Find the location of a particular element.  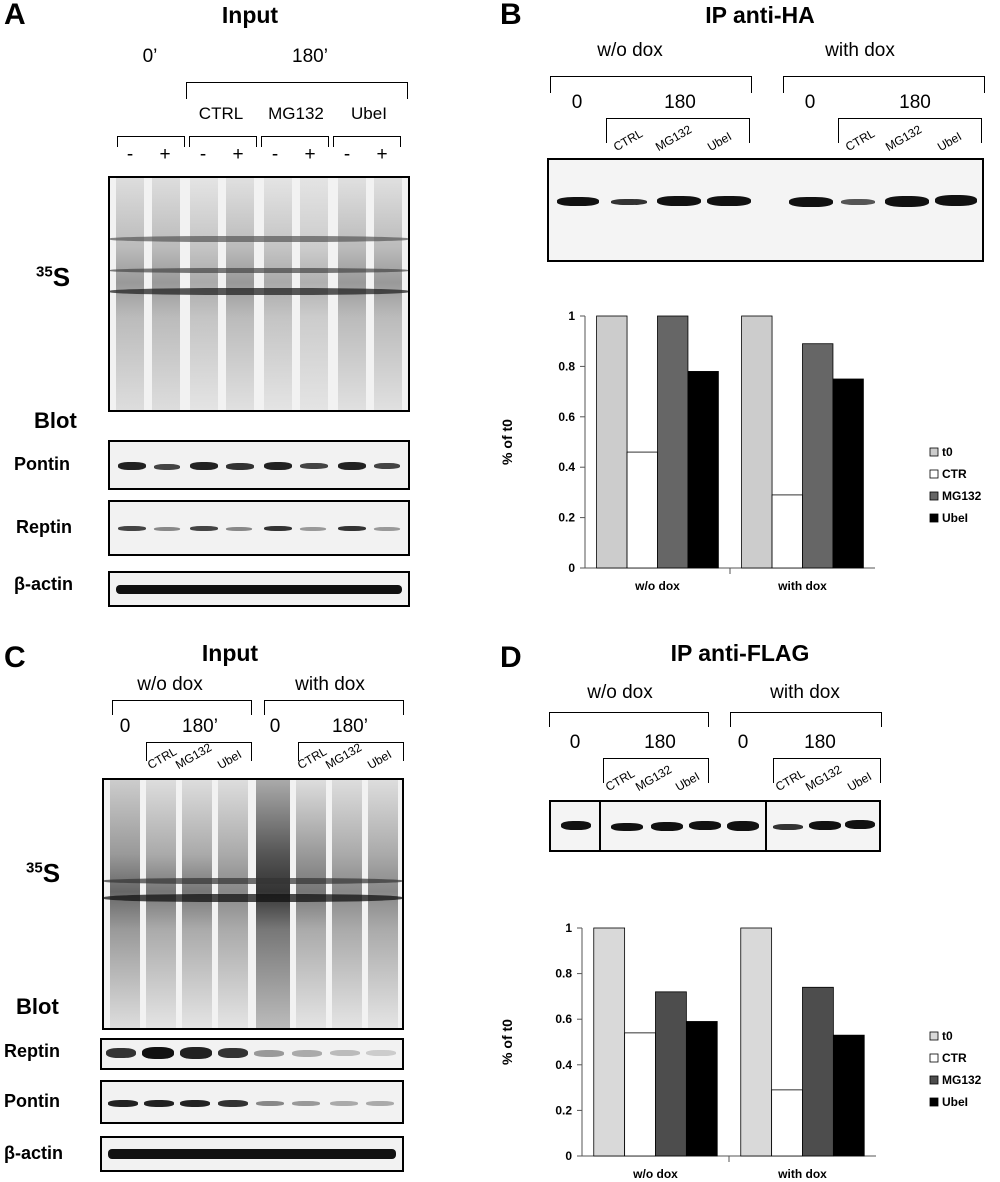

bracket-180-b2 is located at coordinates (910, 130).